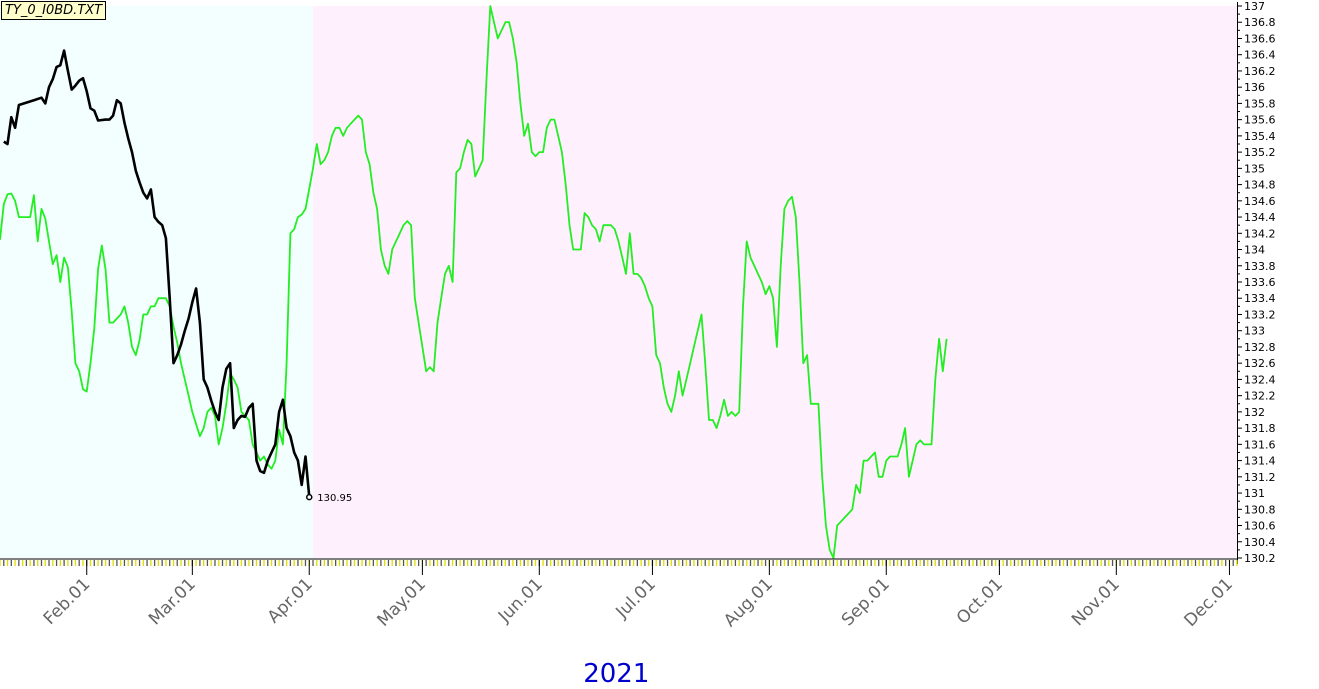 The width and height of the screenshot is (1319, 689). Describe the element at coordinates (1260, 396) in the screenshot. I see `y-tick-label: 132.2` at that location.